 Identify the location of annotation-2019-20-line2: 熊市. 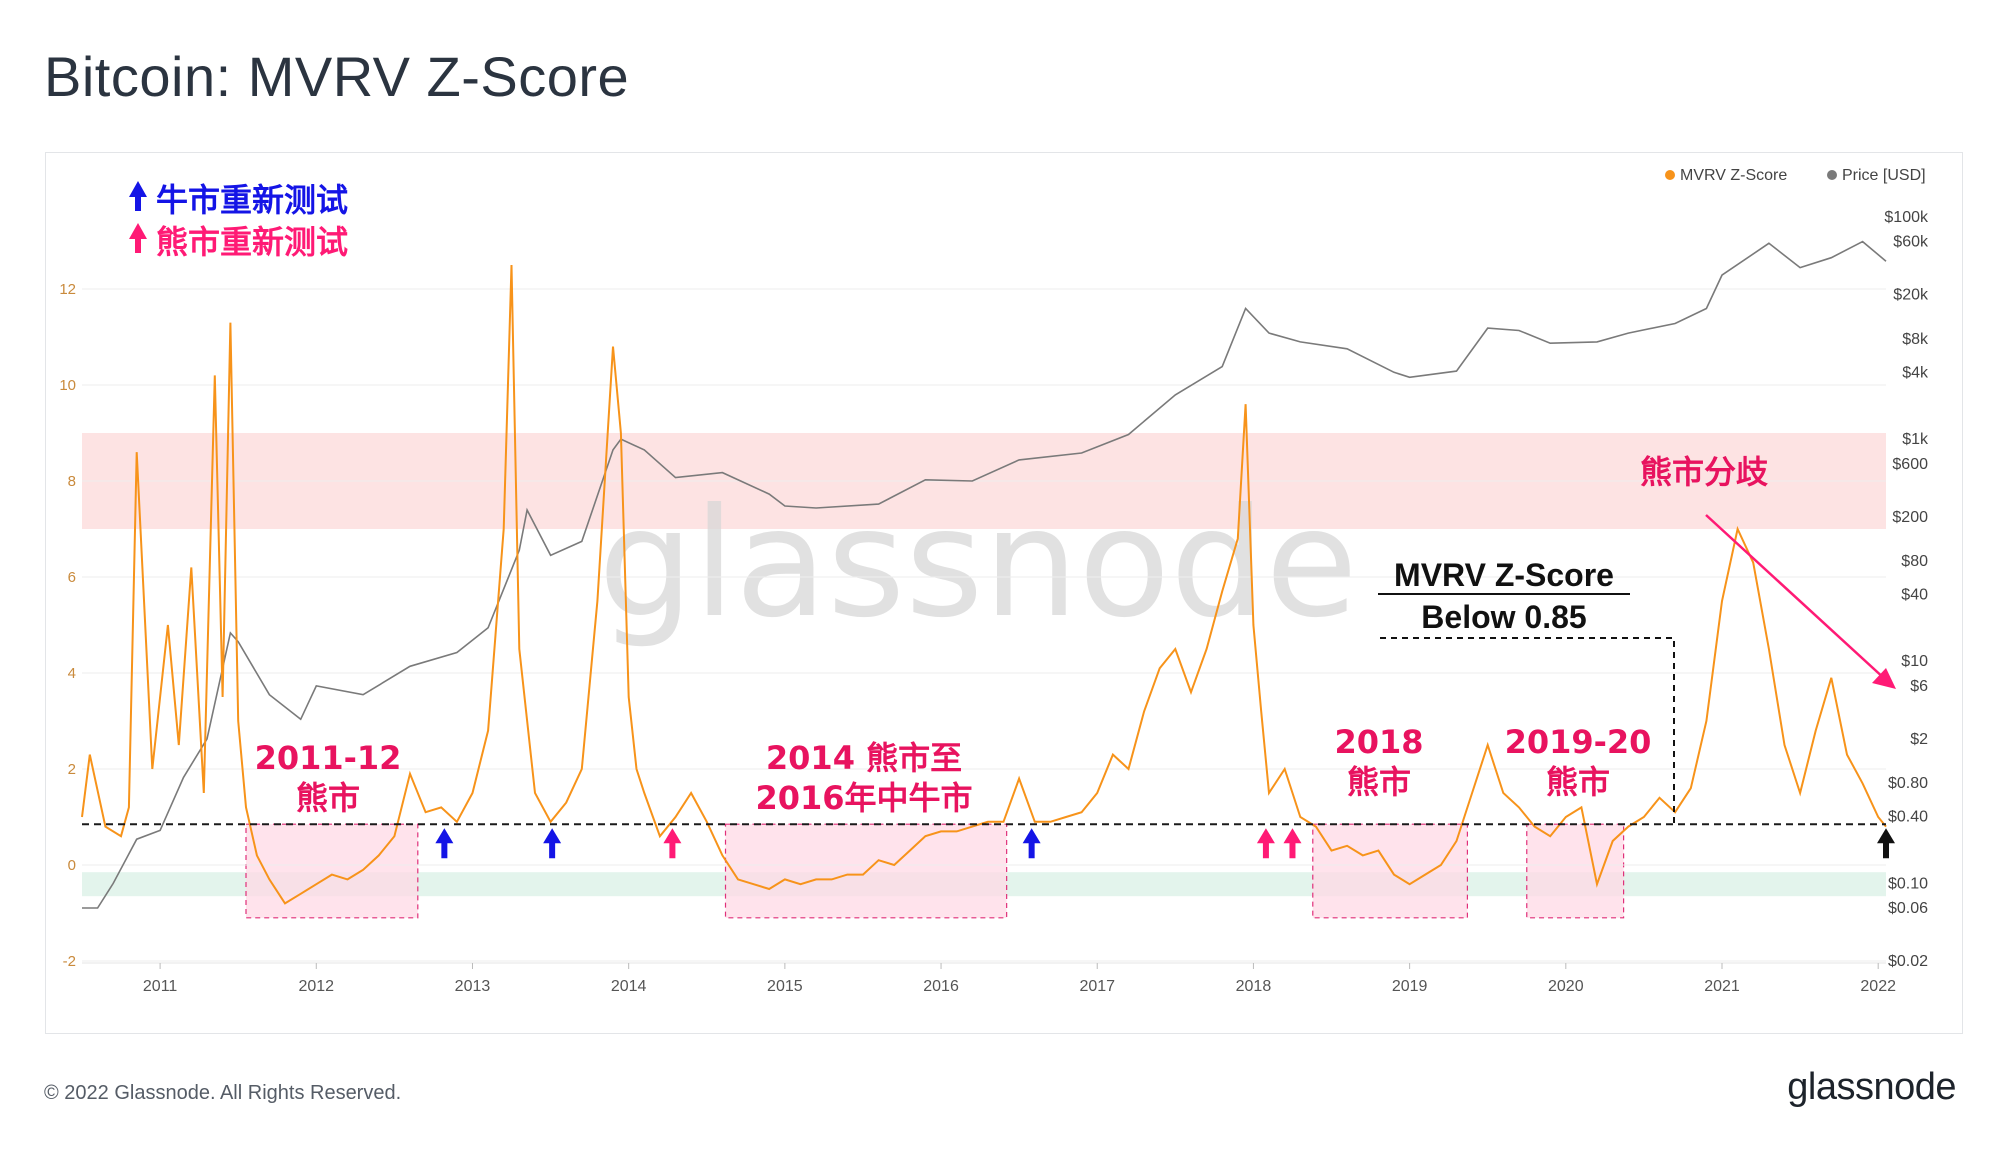
(1578, 782).